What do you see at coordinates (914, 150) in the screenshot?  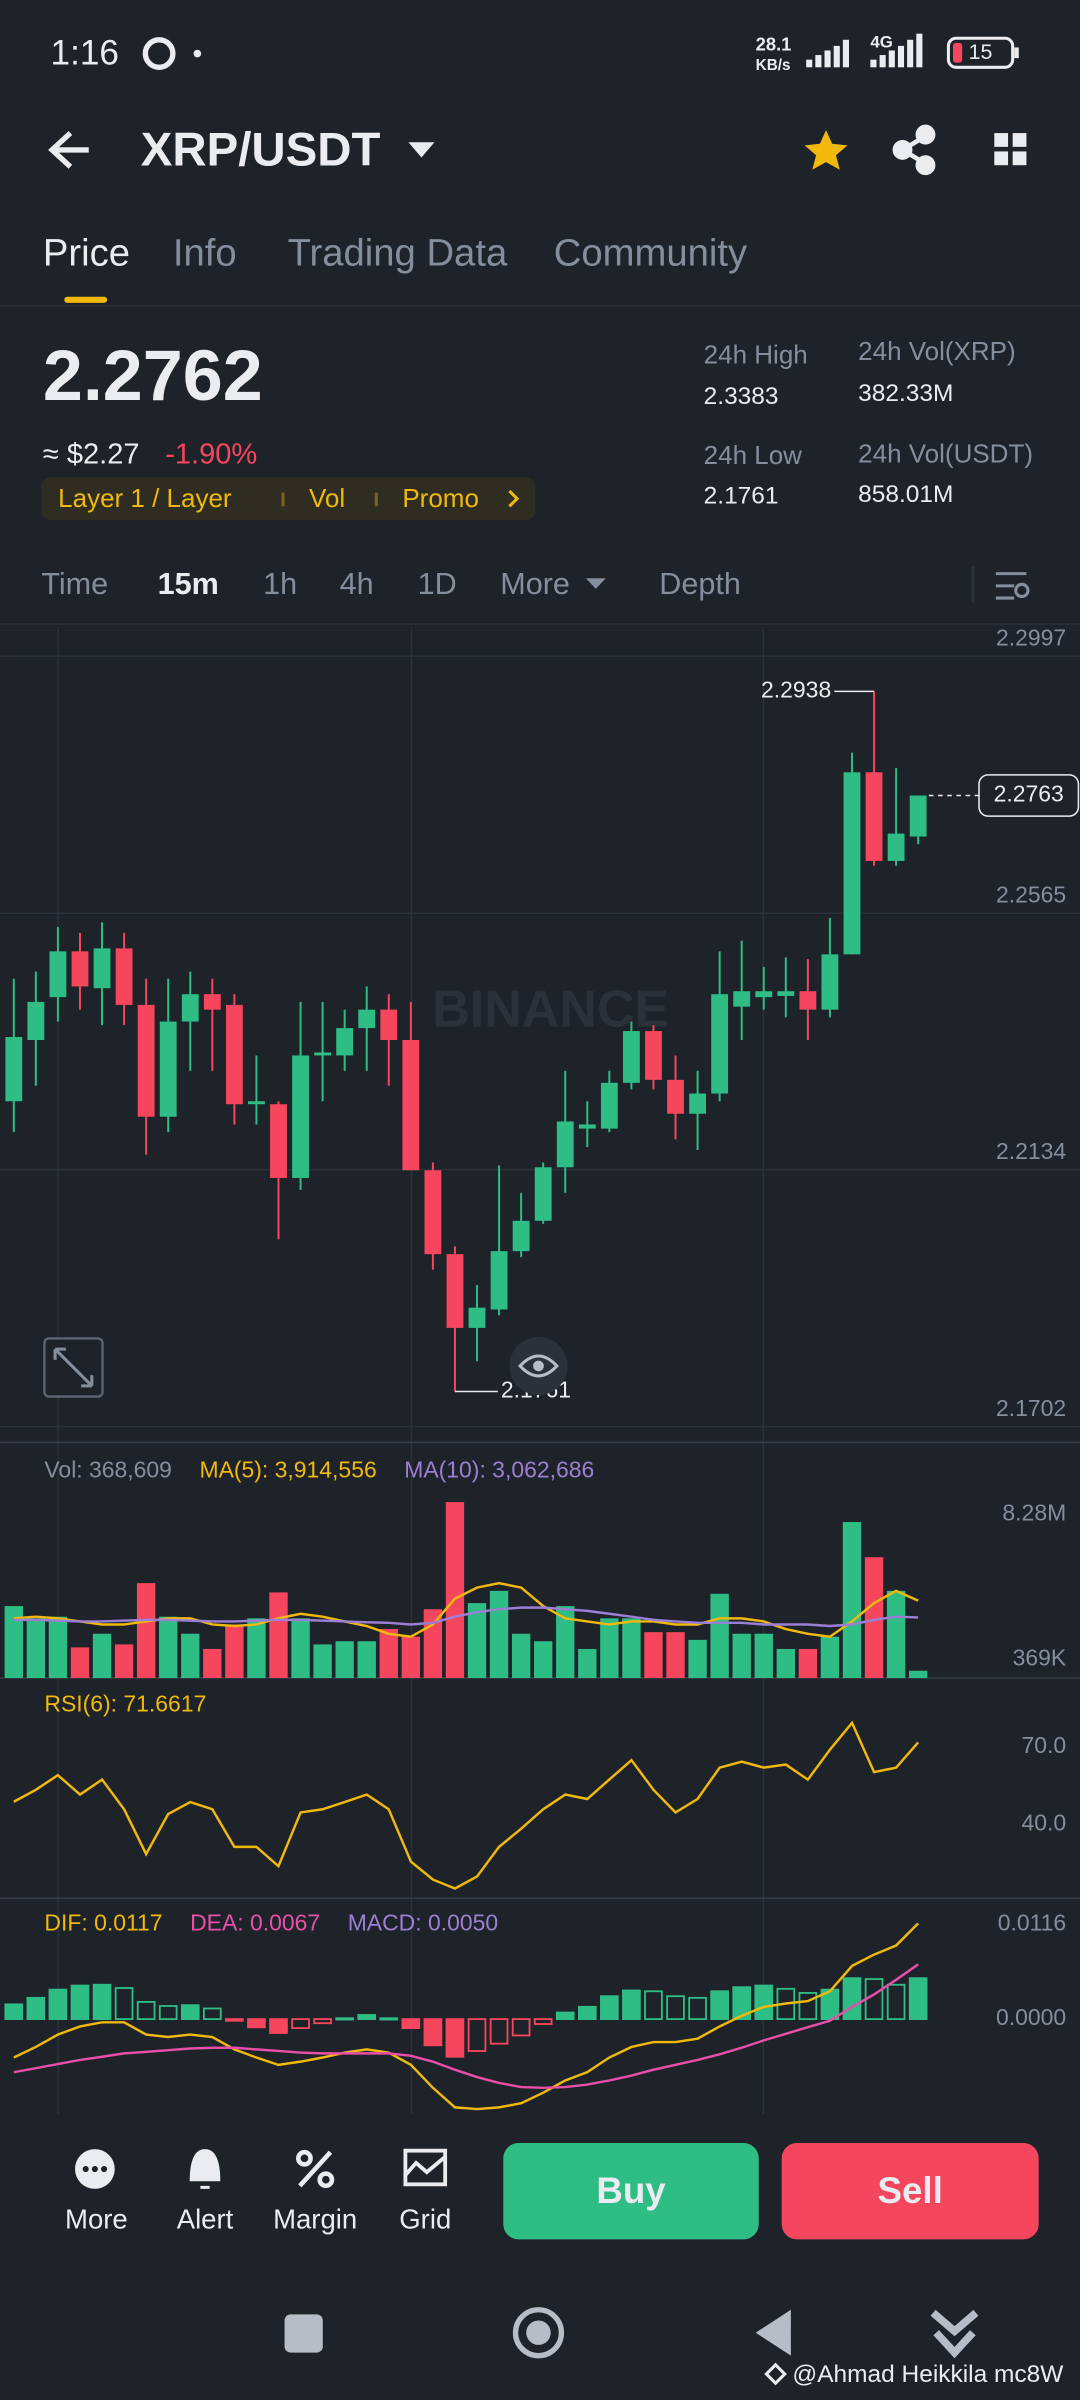 I see `share-button` at bounding box center [914, 150].